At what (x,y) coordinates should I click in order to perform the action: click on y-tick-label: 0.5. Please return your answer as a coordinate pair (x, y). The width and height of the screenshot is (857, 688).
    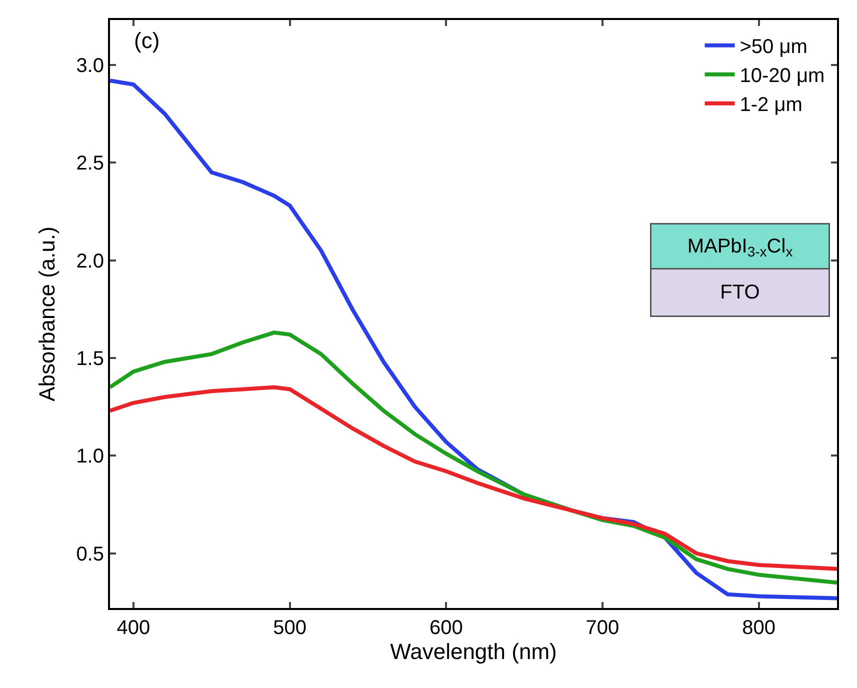
    Looking at the image, I should click on (90, 554).